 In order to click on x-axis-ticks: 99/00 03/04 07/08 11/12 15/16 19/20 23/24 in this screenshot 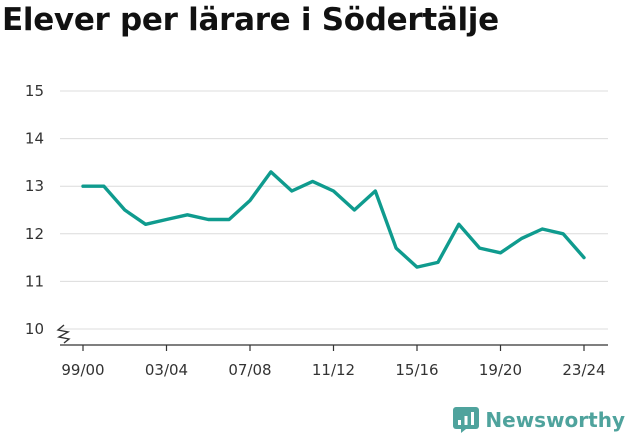, I will do `click(333, 362)`.